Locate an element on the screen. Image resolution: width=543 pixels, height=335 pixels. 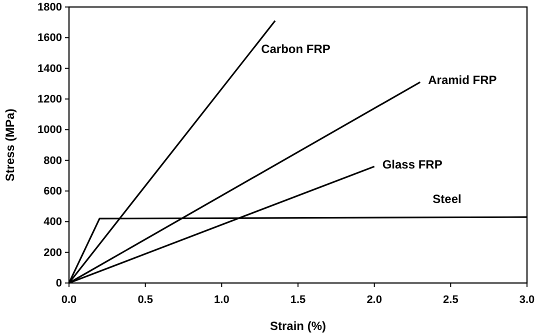
y-tick-label: 1400 is located at coordinates (50, 68).